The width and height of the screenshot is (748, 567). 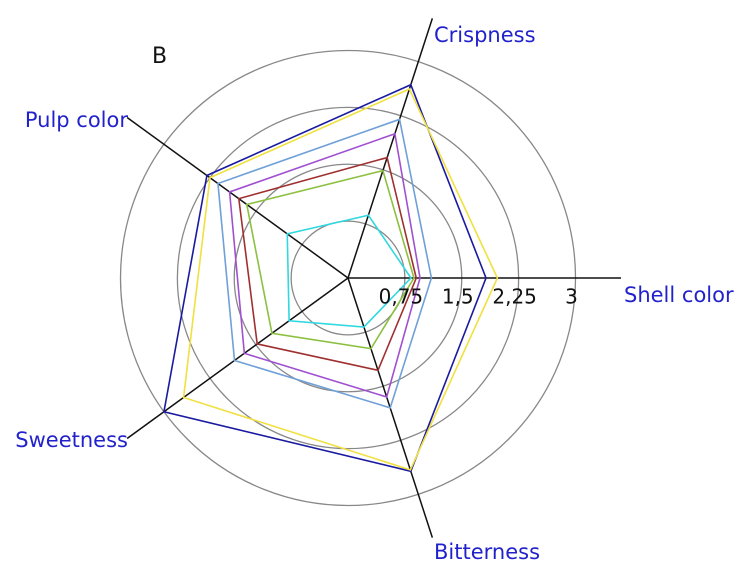 What do you see at coordinates (71, 440) in the screenshot?
I see `axis-label: Sweetness` at bounding box center [71, 440].